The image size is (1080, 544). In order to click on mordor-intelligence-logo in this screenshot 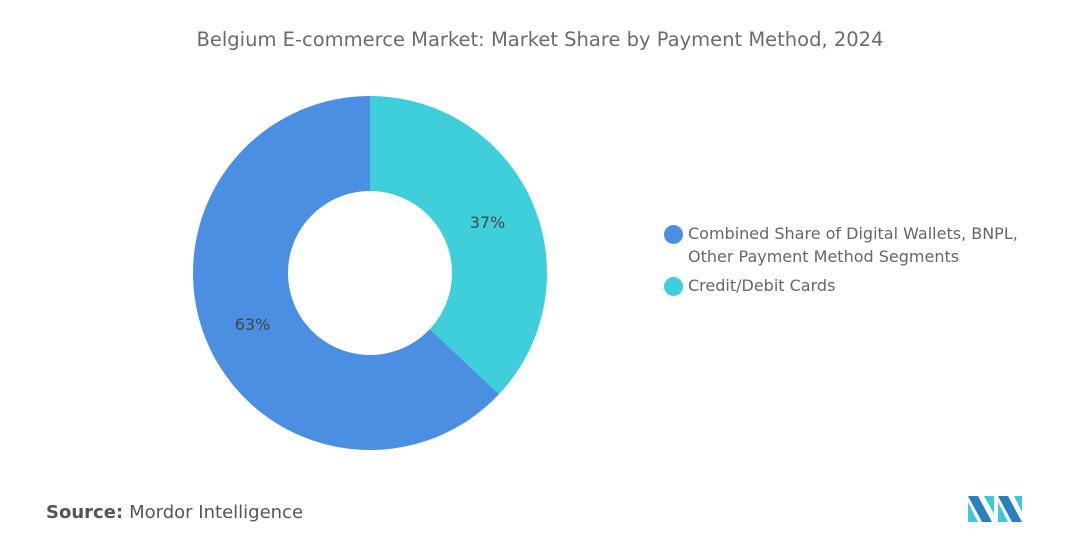, I will do `click(995, 509)`.